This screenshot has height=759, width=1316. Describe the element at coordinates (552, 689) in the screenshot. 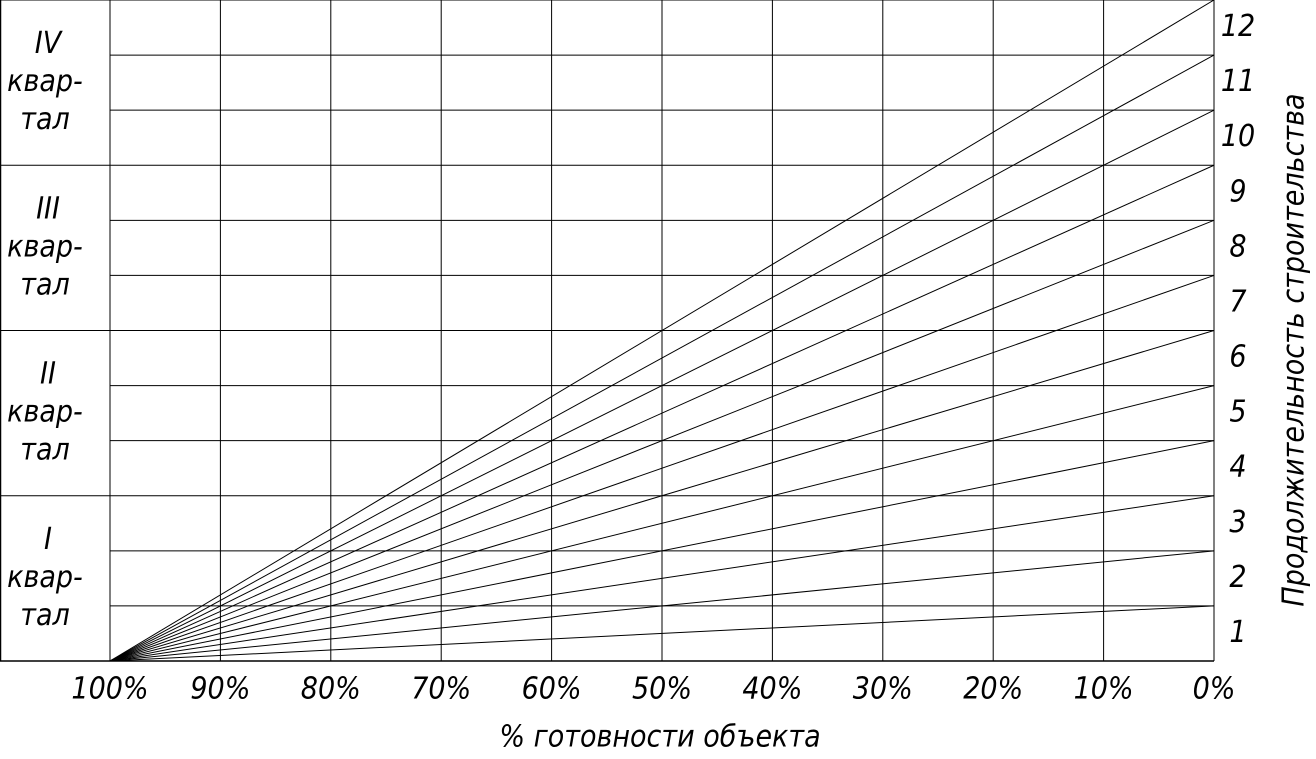

I see `x-tick-label: 60%` at that location.